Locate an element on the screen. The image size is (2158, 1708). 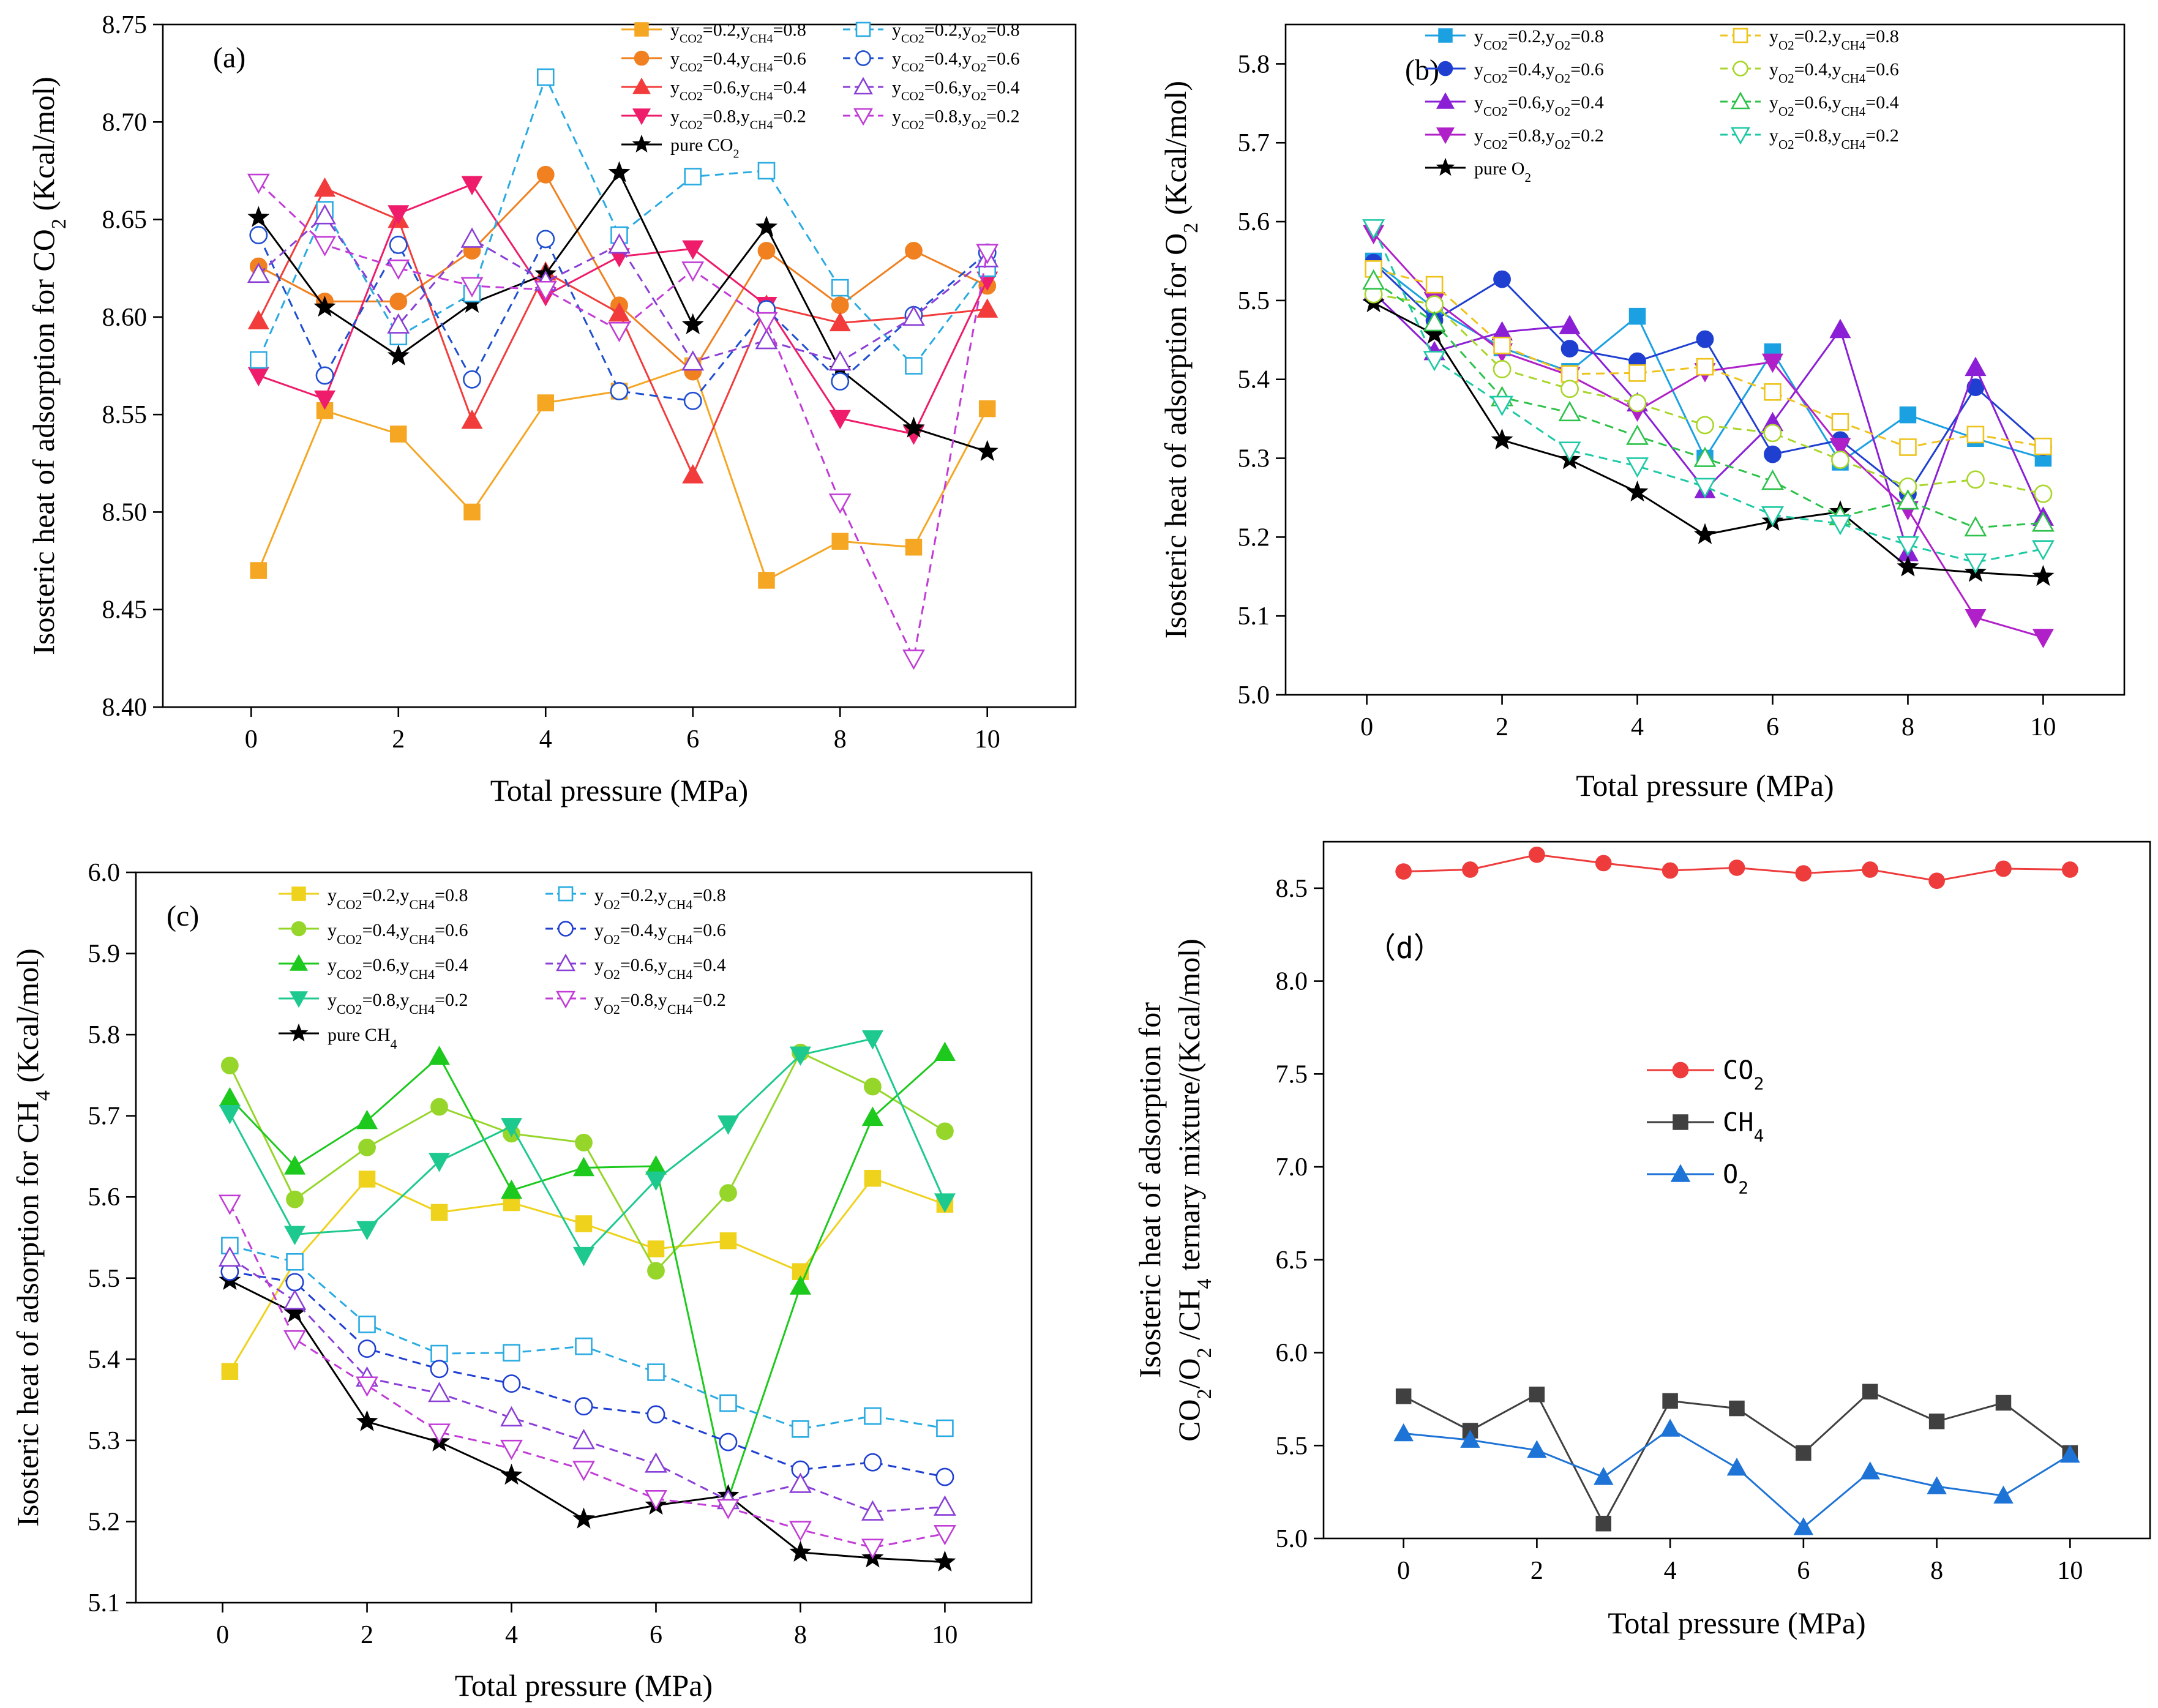
y-tick-label: 6.5 is located at coordinates (1292, 1260).